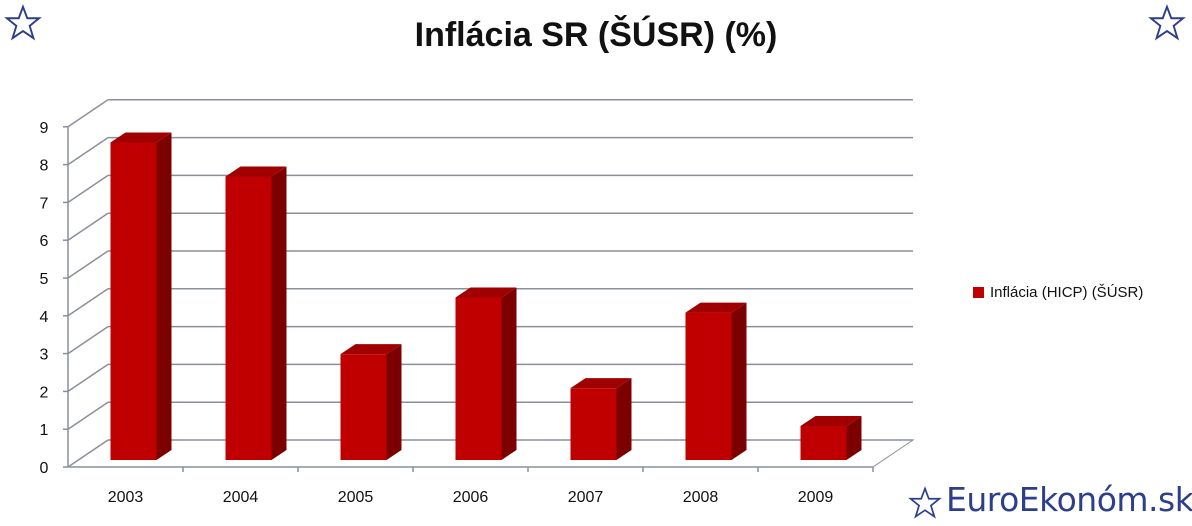 Image resolution: width=1192 pixels, height=526 pixels. Describe the element at coordinates (44, 166) in the screenshot. I see `y-tick-label: 8` at that location.